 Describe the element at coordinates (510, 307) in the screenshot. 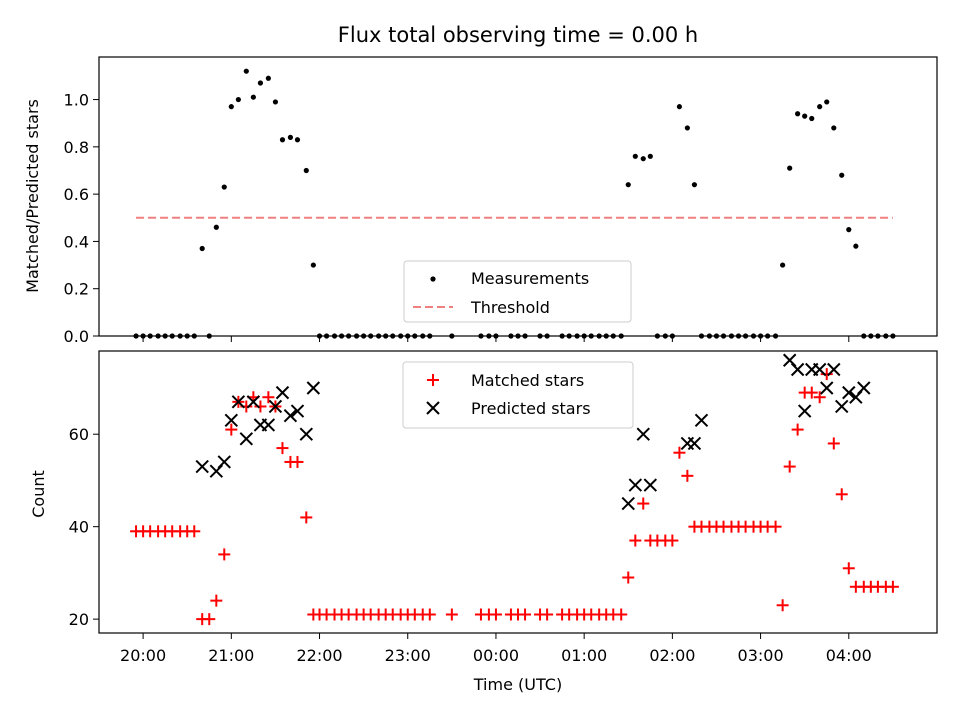

I see `legend-threshold-label: Threshold` at that location.